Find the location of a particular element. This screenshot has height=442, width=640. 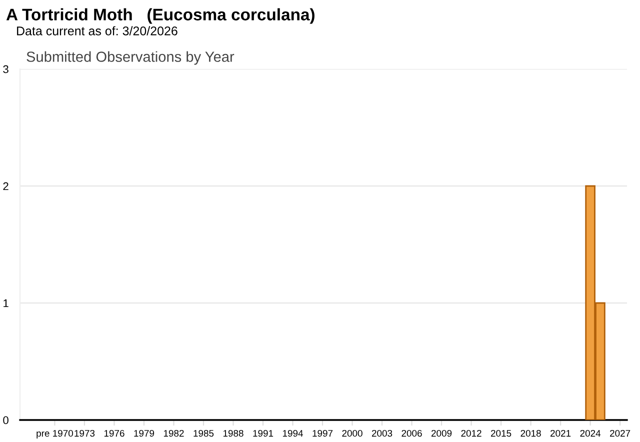

x-tick-label: 1991 is located at coordinates (263, 433).